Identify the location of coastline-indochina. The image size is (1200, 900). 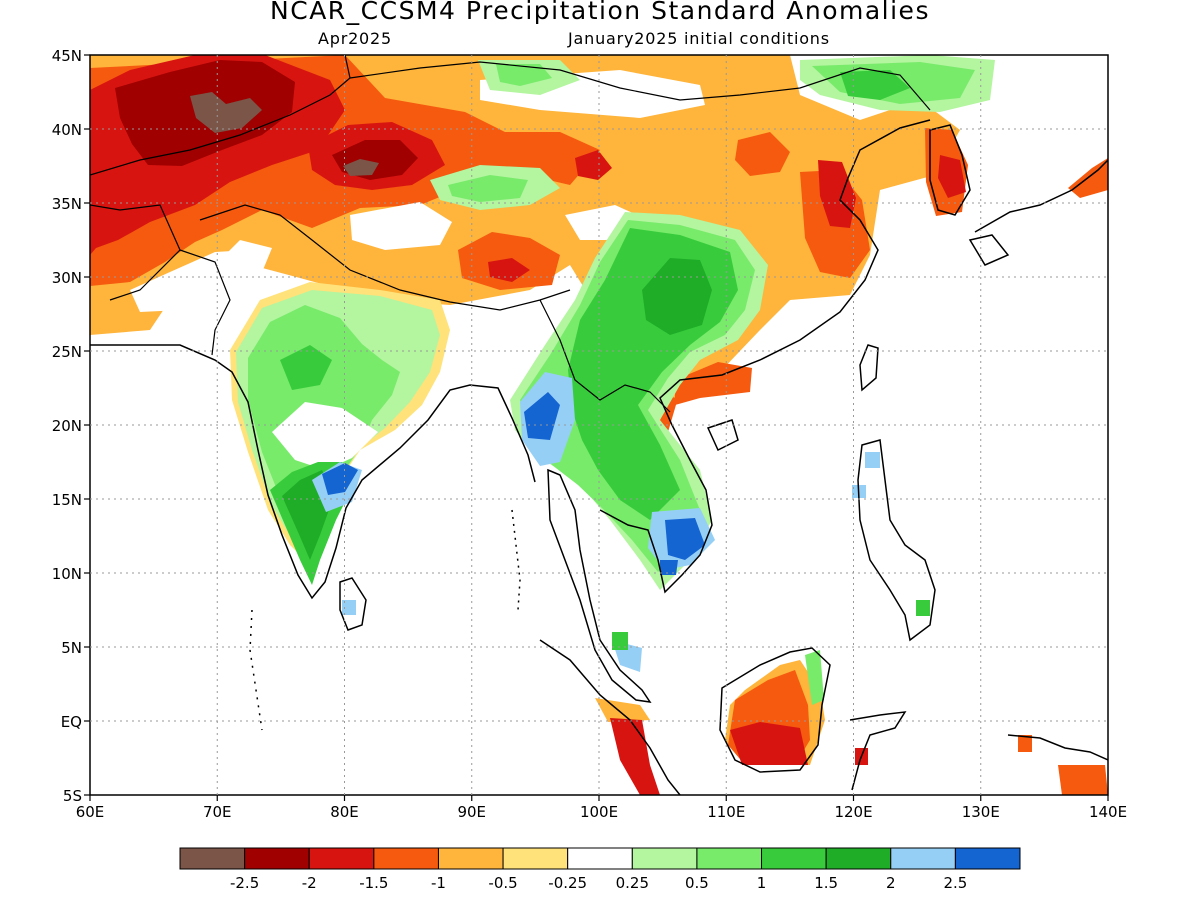
(765, 356).